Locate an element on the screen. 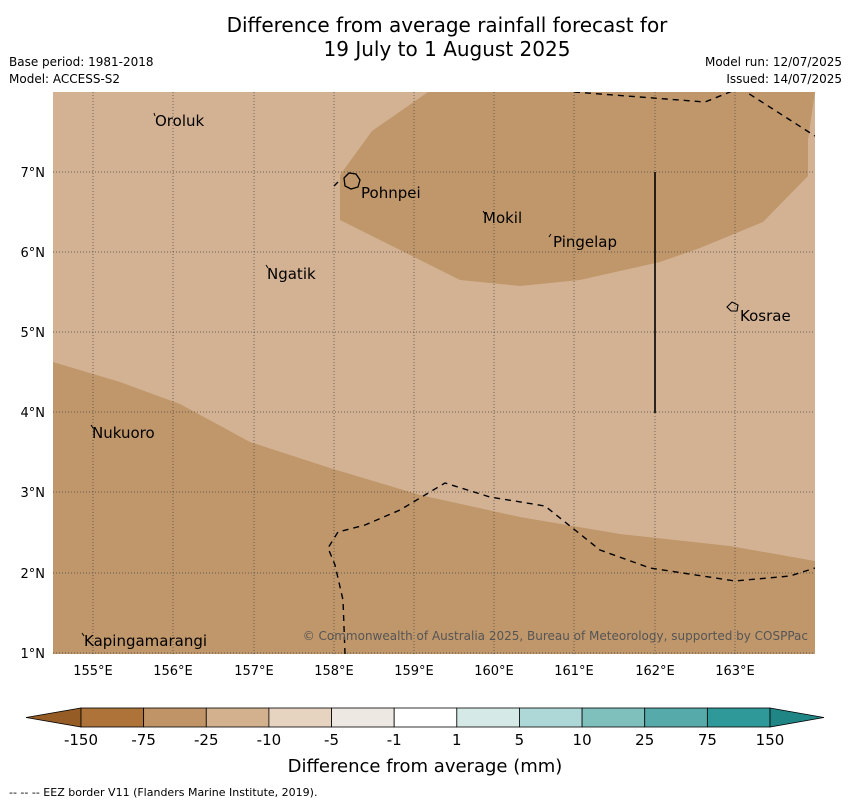  y-tick-5n: 5°N is located at coordinates (33, 333).